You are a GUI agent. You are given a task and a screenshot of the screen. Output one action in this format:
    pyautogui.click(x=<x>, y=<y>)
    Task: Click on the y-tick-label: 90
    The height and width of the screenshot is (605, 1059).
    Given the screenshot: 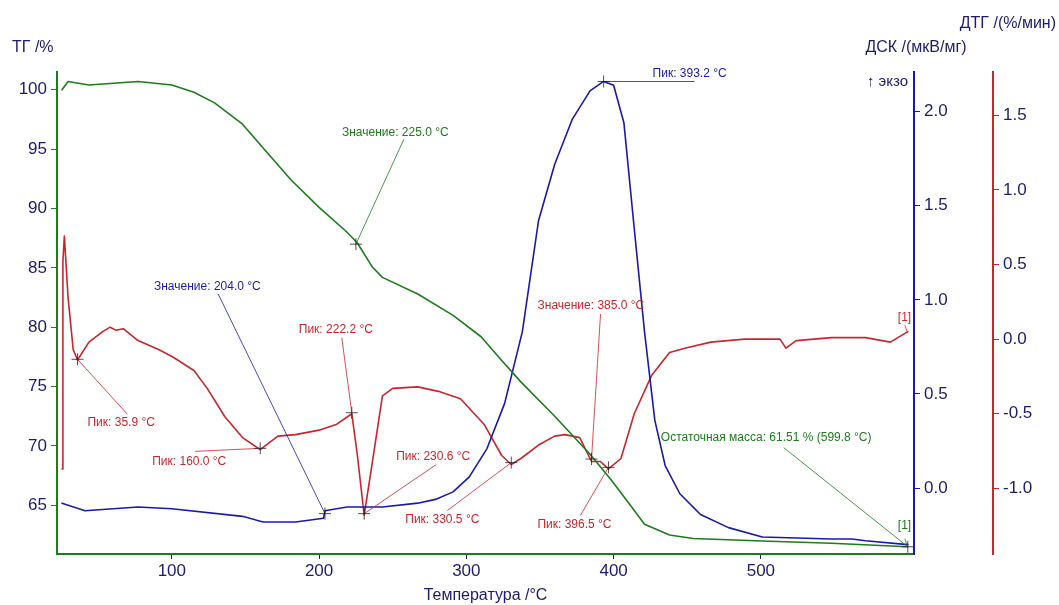 What is the action you would take?
    pyautogui.click(x=37, y=208)
    